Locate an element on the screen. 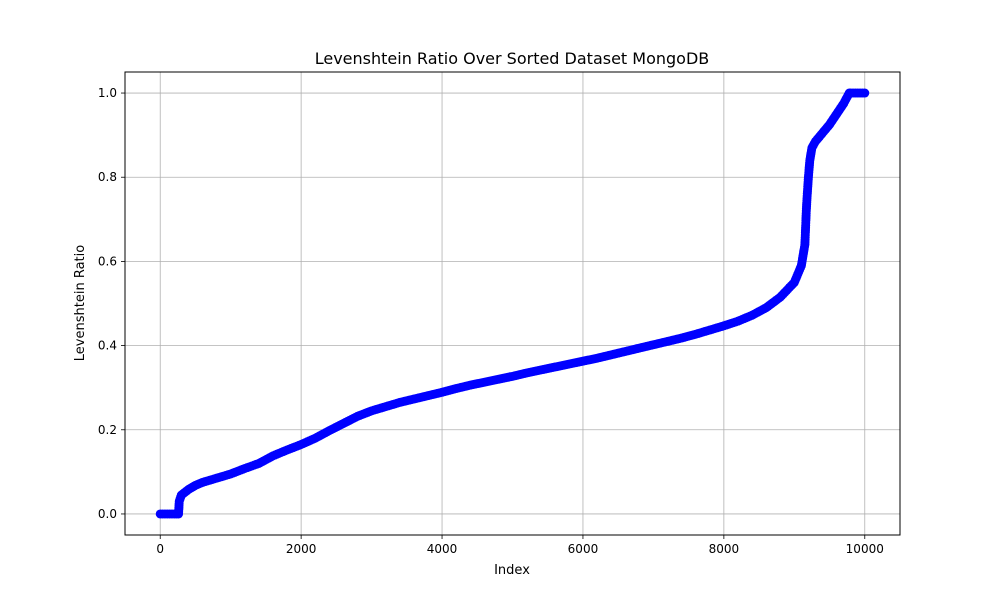 The width and height of the screenshot is (1000, 600). x-tick-label: 2000 is located at coordinates (301, 549).